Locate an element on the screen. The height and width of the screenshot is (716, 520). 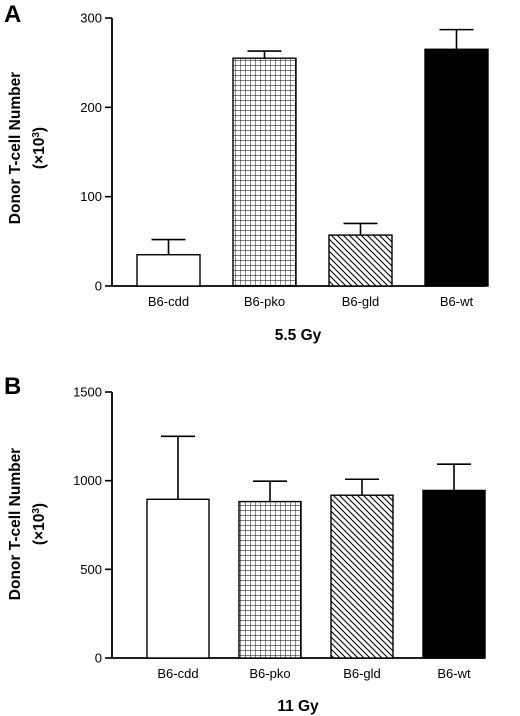
panel-b-category-label: B6-gld is located at coordinates (362, 673).